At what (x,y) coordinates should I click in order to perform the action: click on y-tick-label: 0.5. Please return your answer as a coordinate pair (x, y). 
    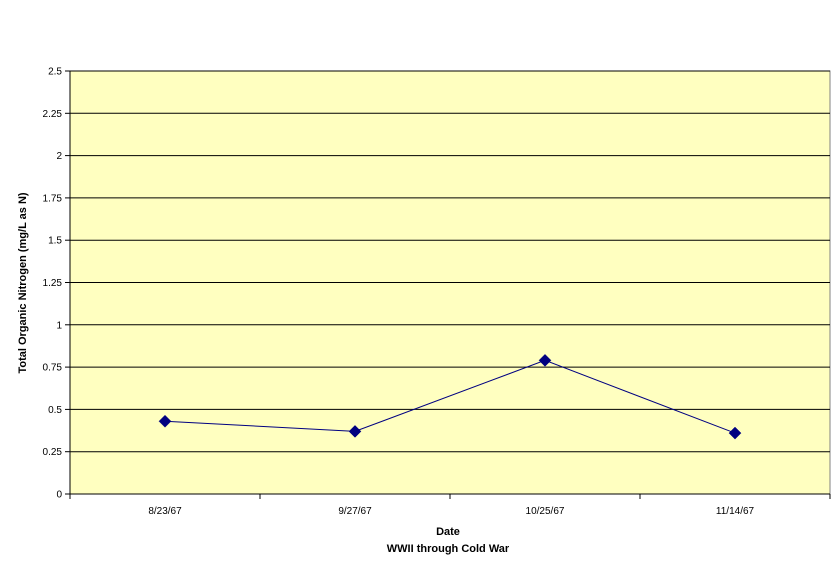
    Looking at the image, I should click on (55, 410).